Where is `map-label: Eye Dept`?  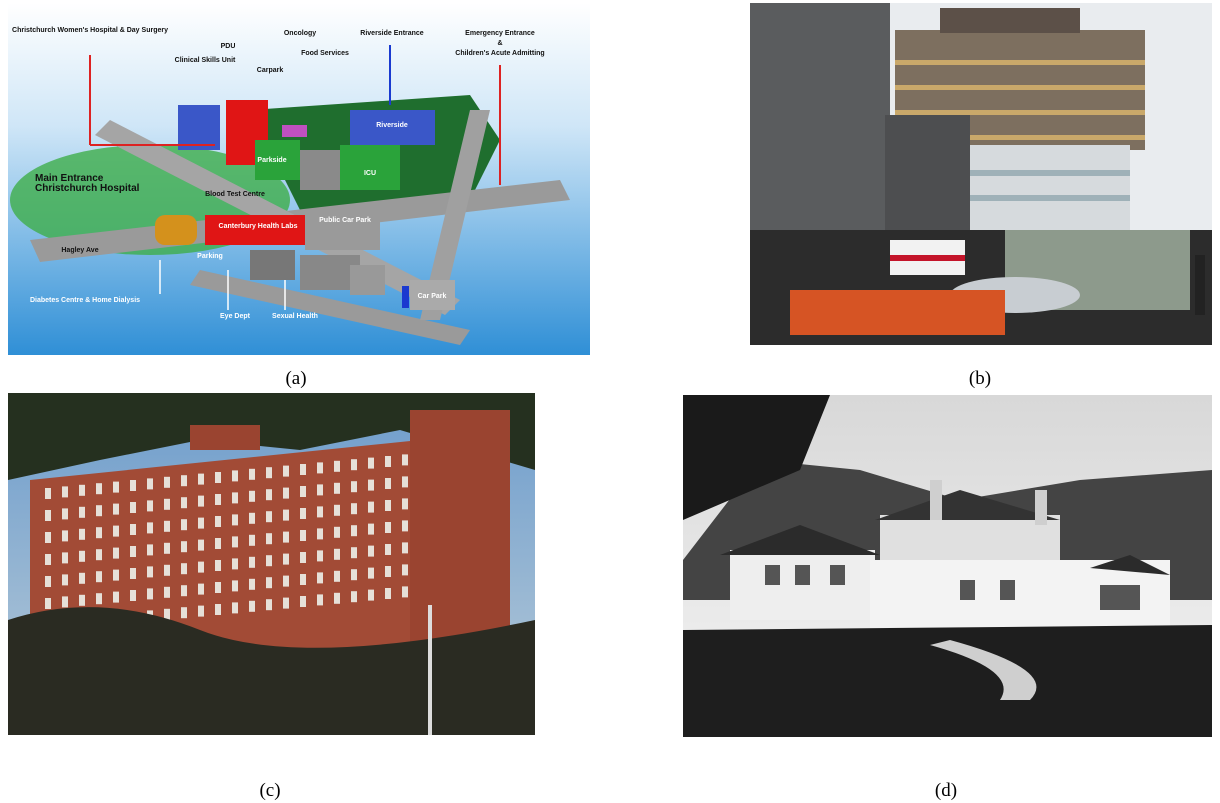
map-label: Eye Dept is located at coordinates (235, 316).